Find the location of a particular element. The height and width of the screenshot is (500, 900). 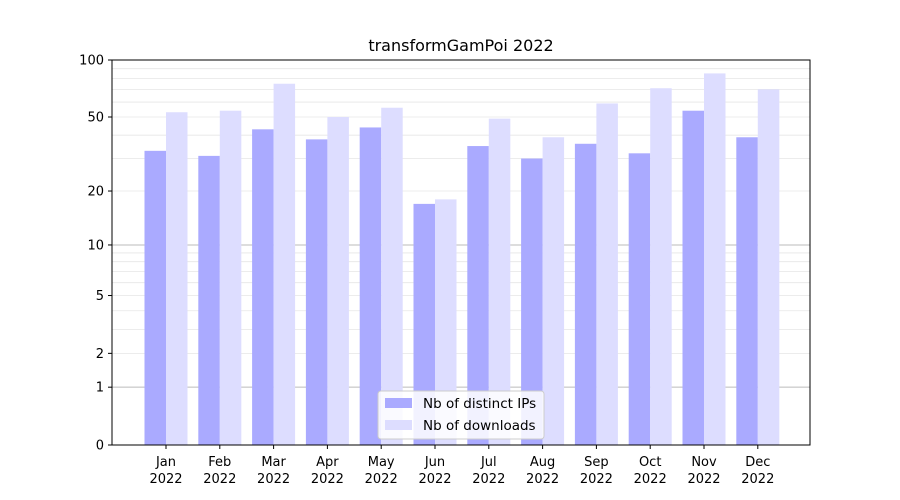

legend-label-downloads: Nb of downloads is located at coordinates (479, 426).